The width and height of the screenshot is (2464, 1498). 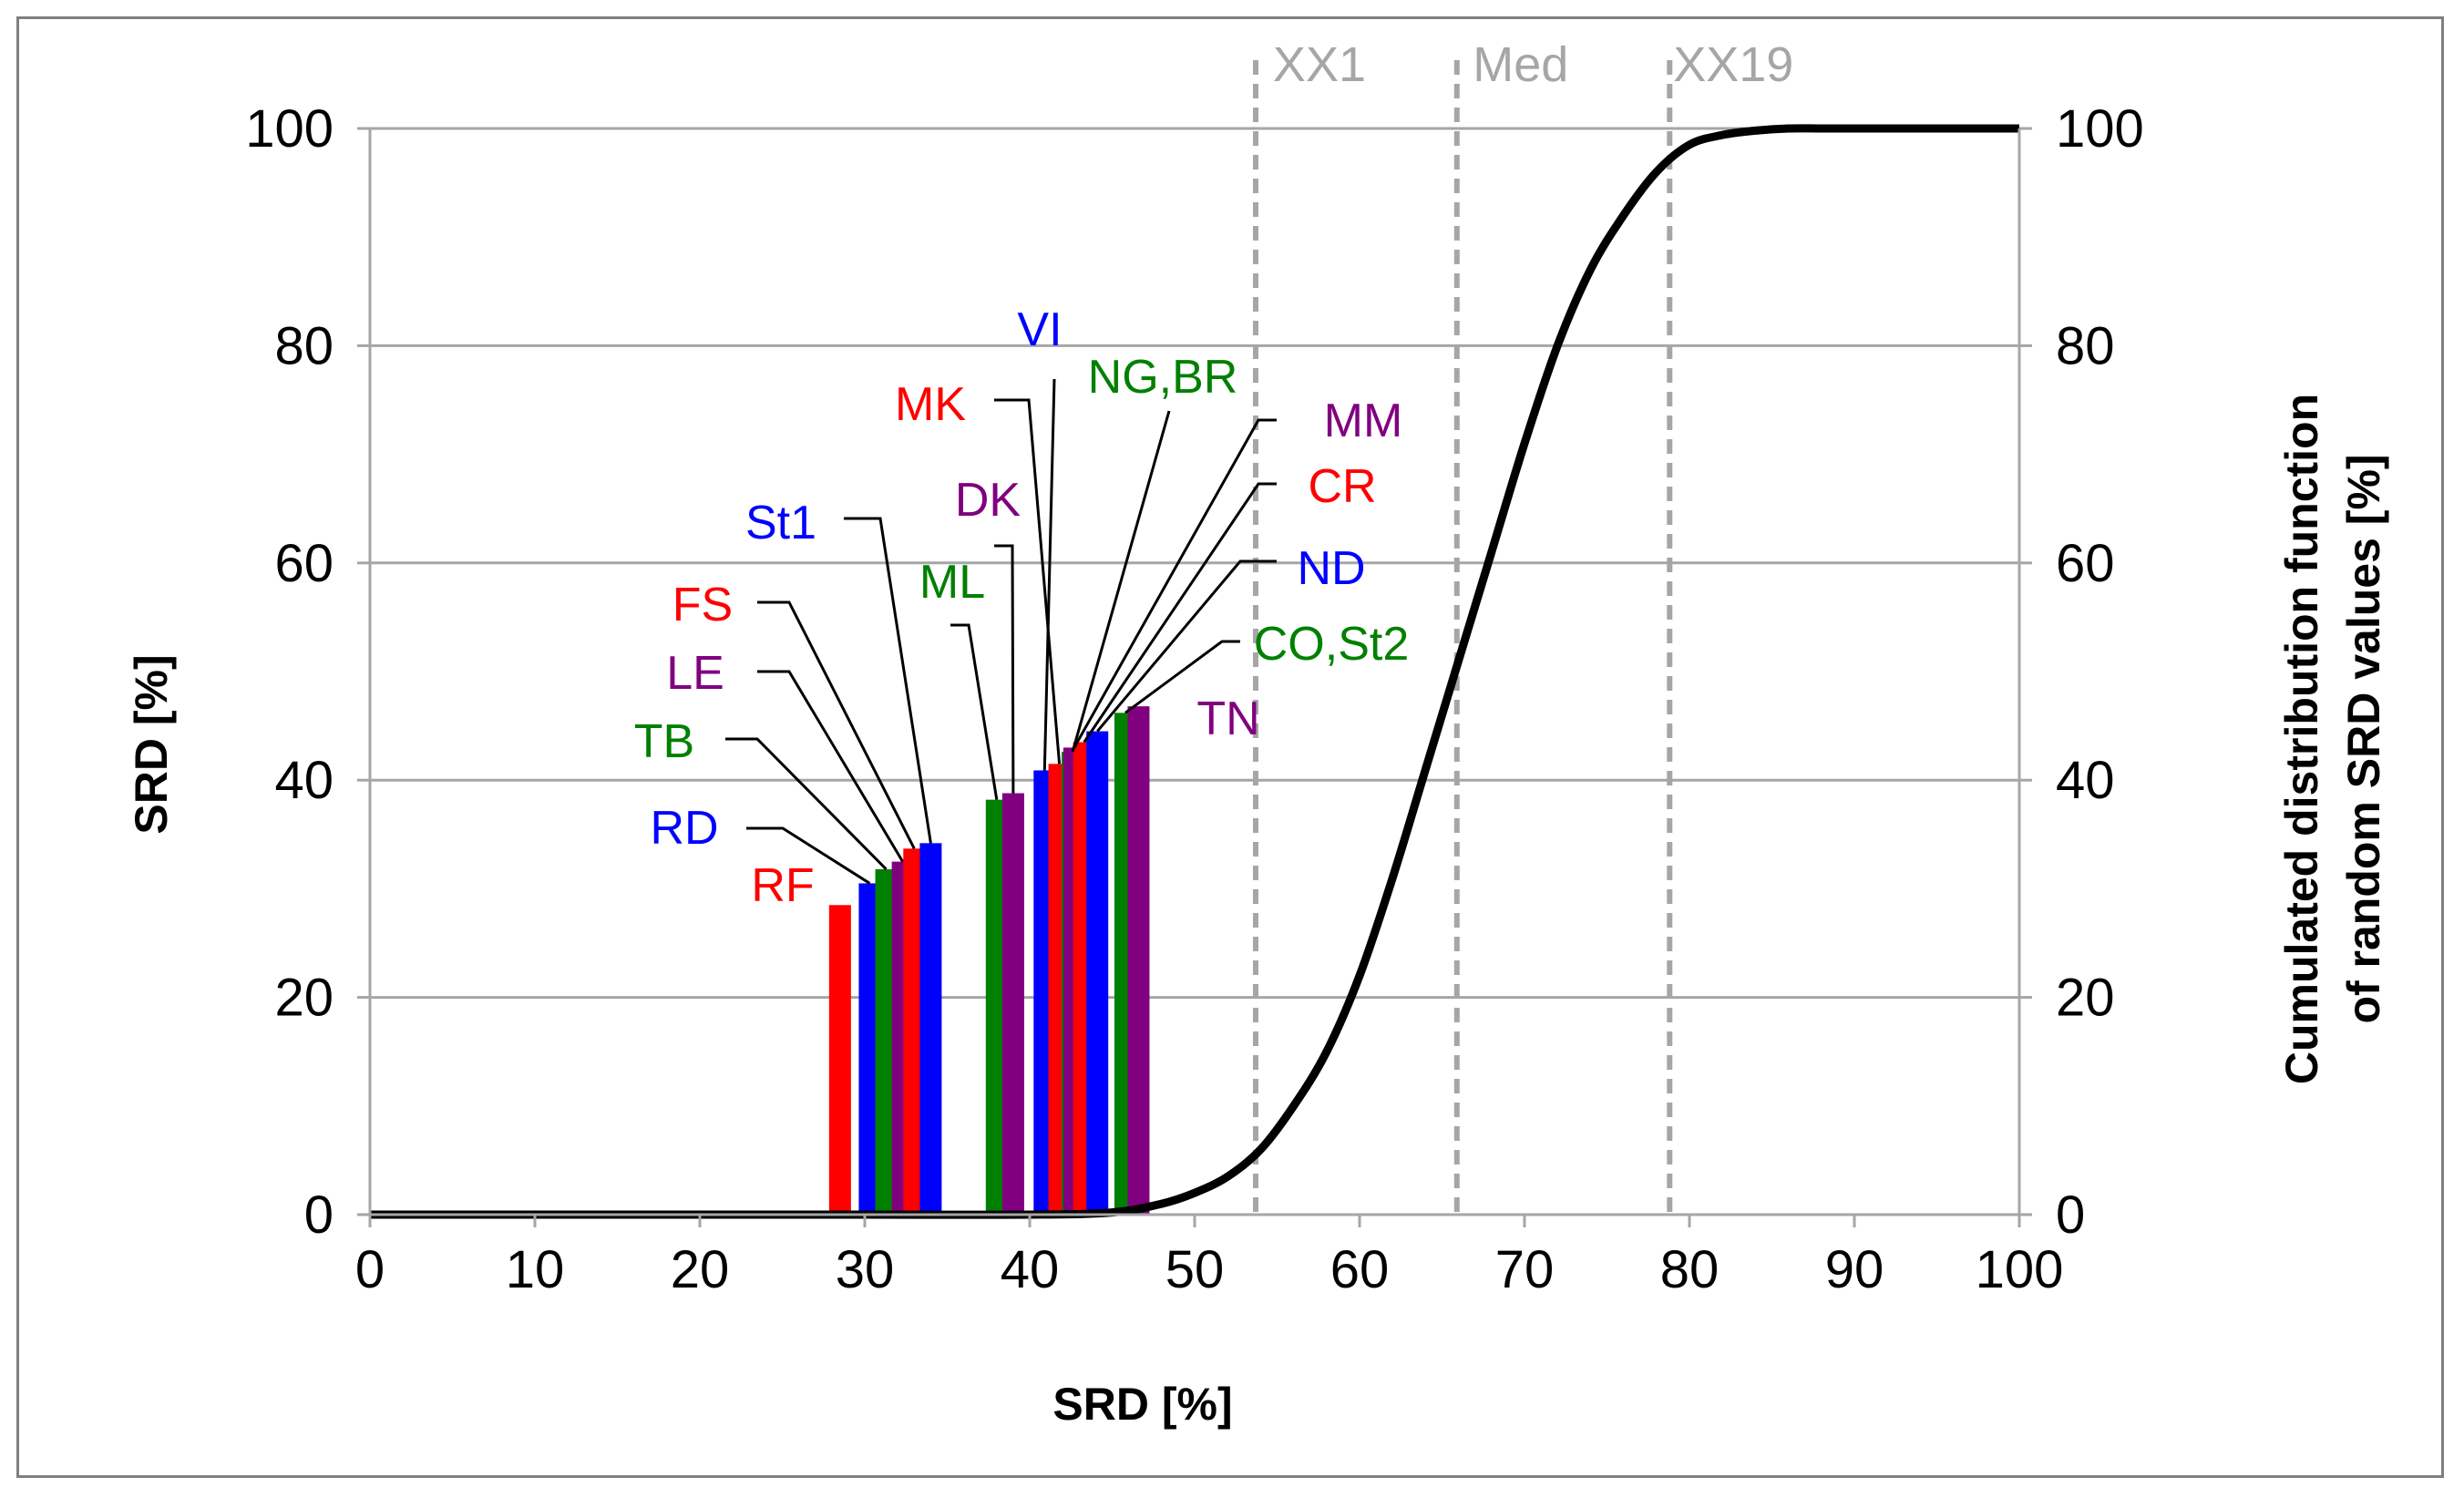 What do you see at coordinates (1028, 581) in the screenshot?
I see `leader-line-mk` at bounding box center [1028, 581].